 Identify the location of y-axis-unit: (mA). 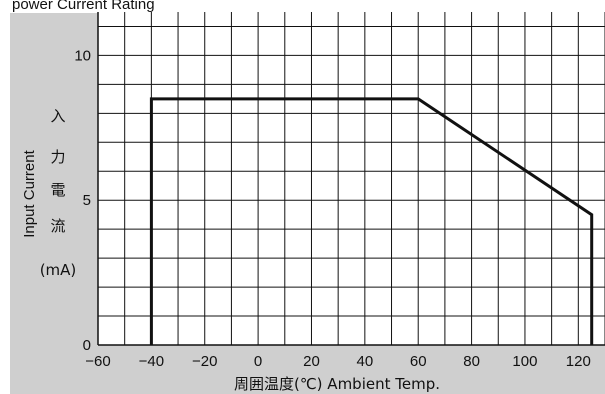
(58, 270).